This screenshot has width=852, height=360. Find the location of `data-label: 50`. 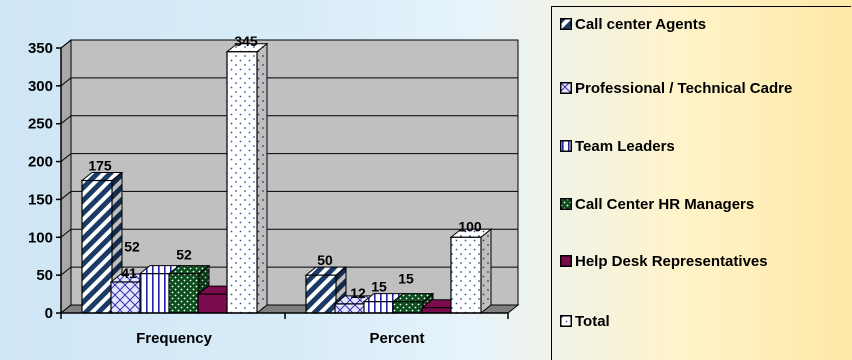

data-label: 50 is located at coordinates (325, 260).